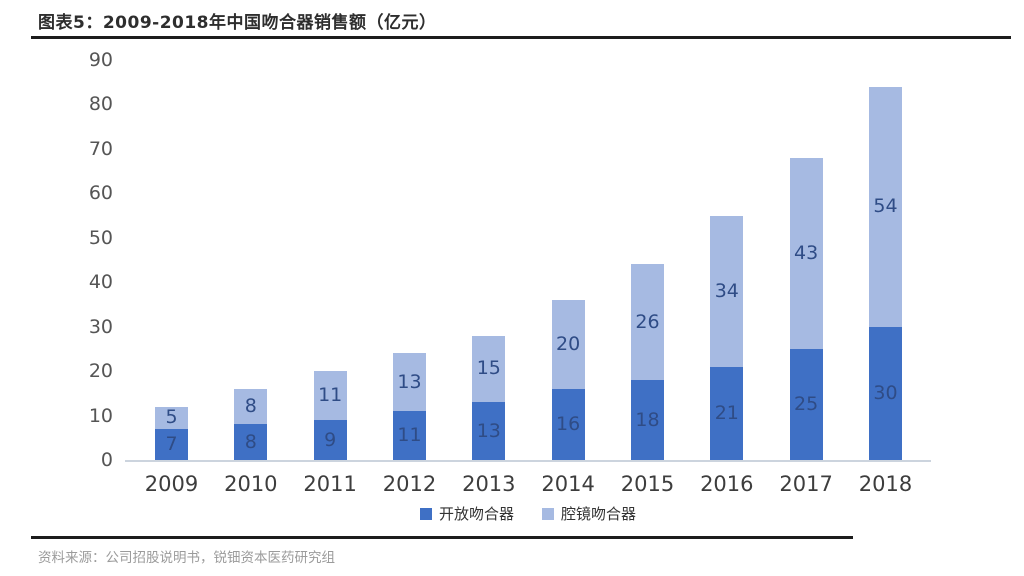 Image resolution: width=1024 pixels, height=576 pixels. What do you see at coordinates (806, 484) in the screenshot?
I see `x-axis-category-label: 2017` at bounding box center [806, 484].